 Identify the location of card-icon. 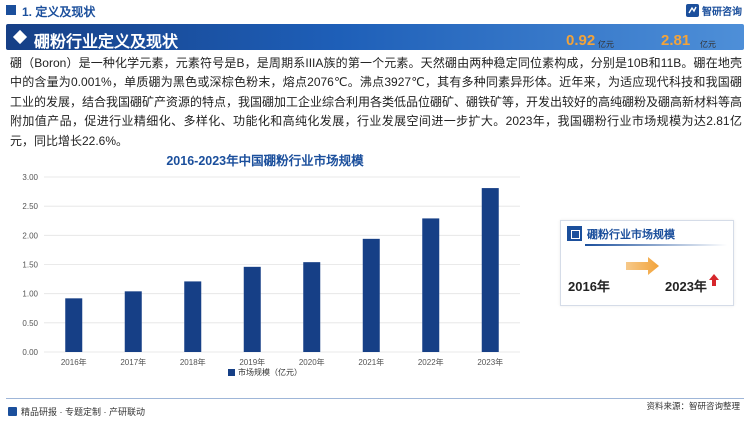
(574, 233).